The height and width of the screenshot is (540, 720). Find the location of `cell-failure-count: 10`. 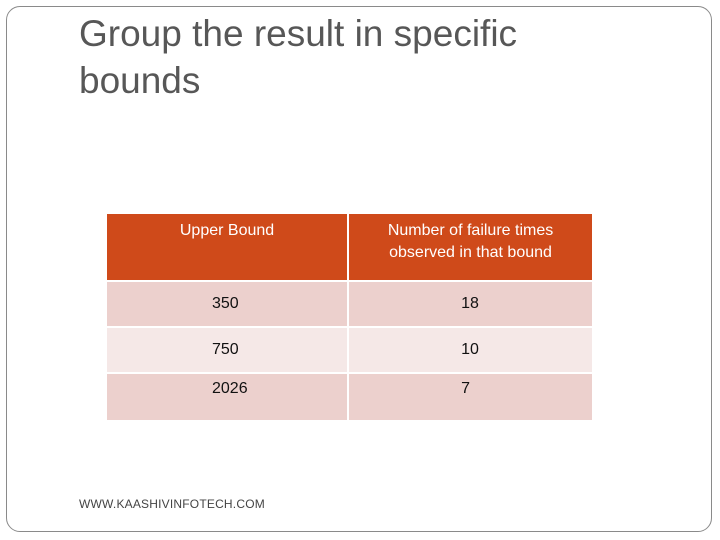

cell-failure-count: 10 is located at coordinates (470, 350).